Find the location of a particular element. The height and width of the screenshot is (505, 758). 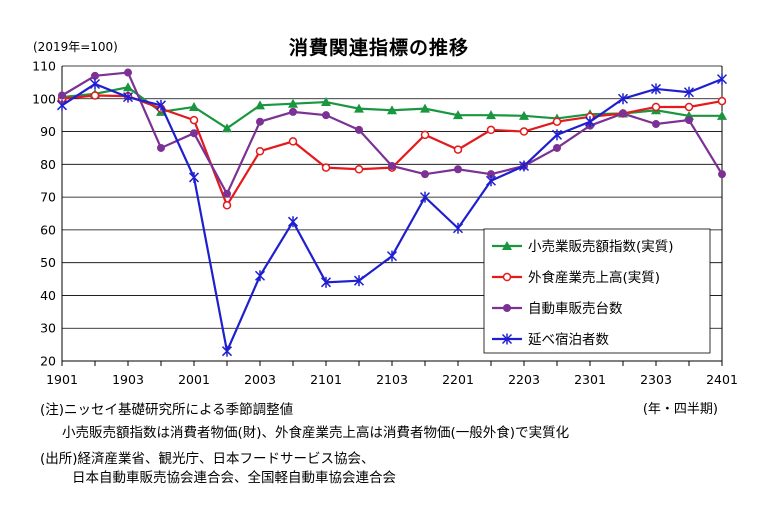

legend-item: 延べ宿泊者数 is located at coordinates (550, 339).